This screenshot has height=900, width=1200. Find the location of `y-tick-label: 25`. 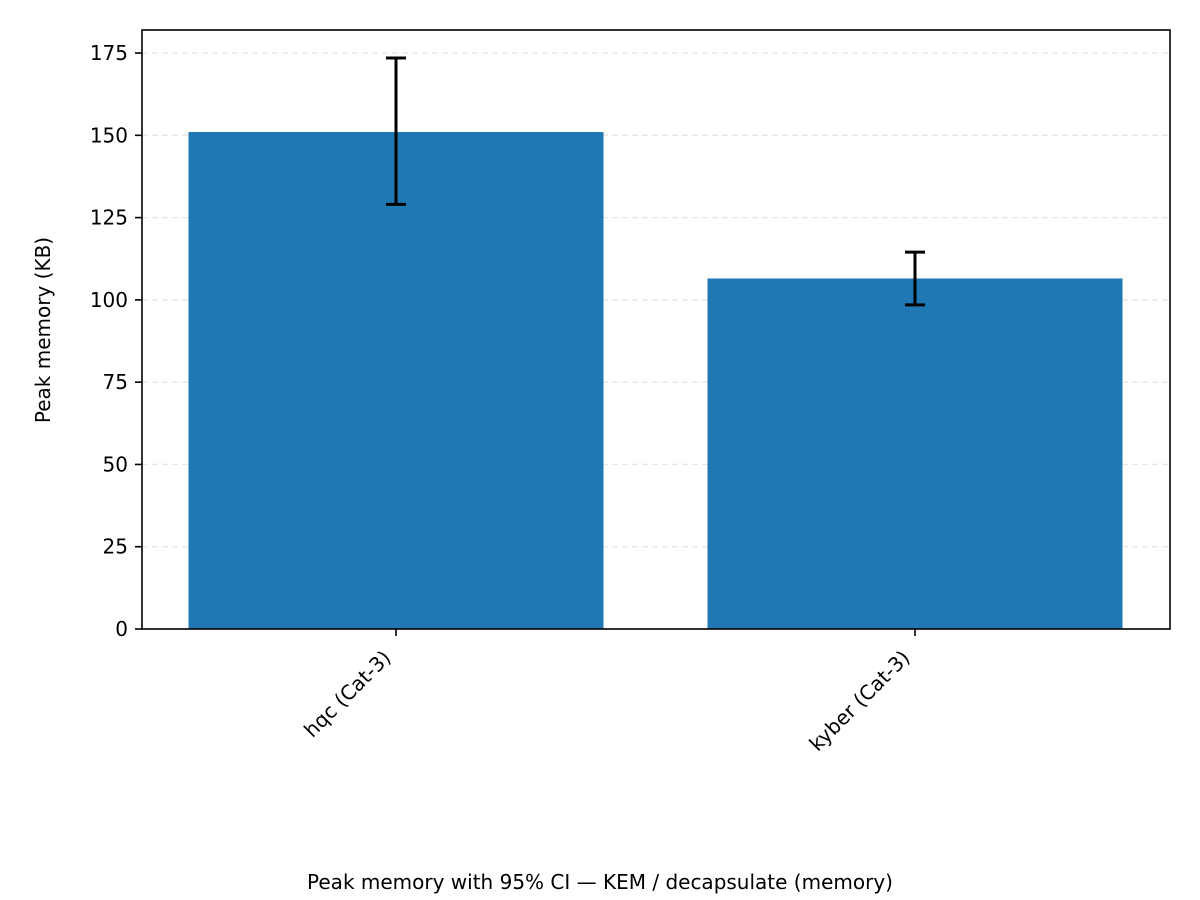

y-tick-label: 25 is located at coordinates (115, 547).